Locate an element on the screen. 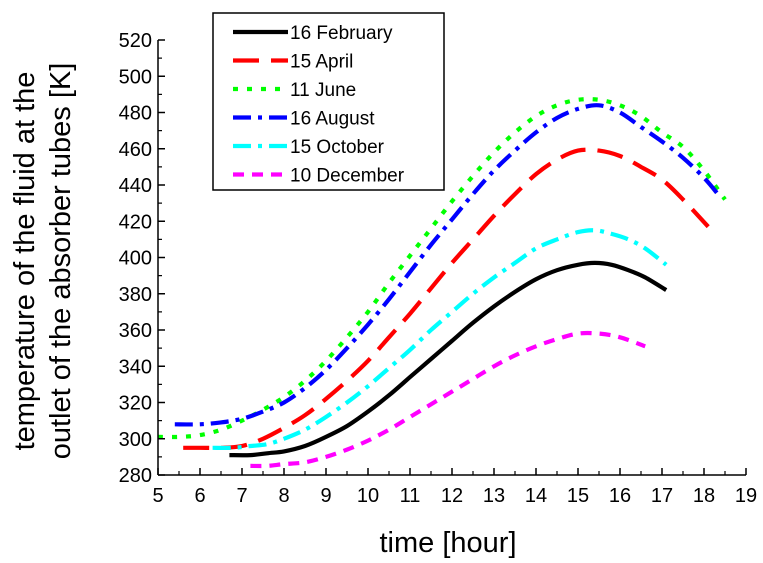 This screenshot has height=563, width=763. y-tick-label: 360 is located at coordinates (135, 331).